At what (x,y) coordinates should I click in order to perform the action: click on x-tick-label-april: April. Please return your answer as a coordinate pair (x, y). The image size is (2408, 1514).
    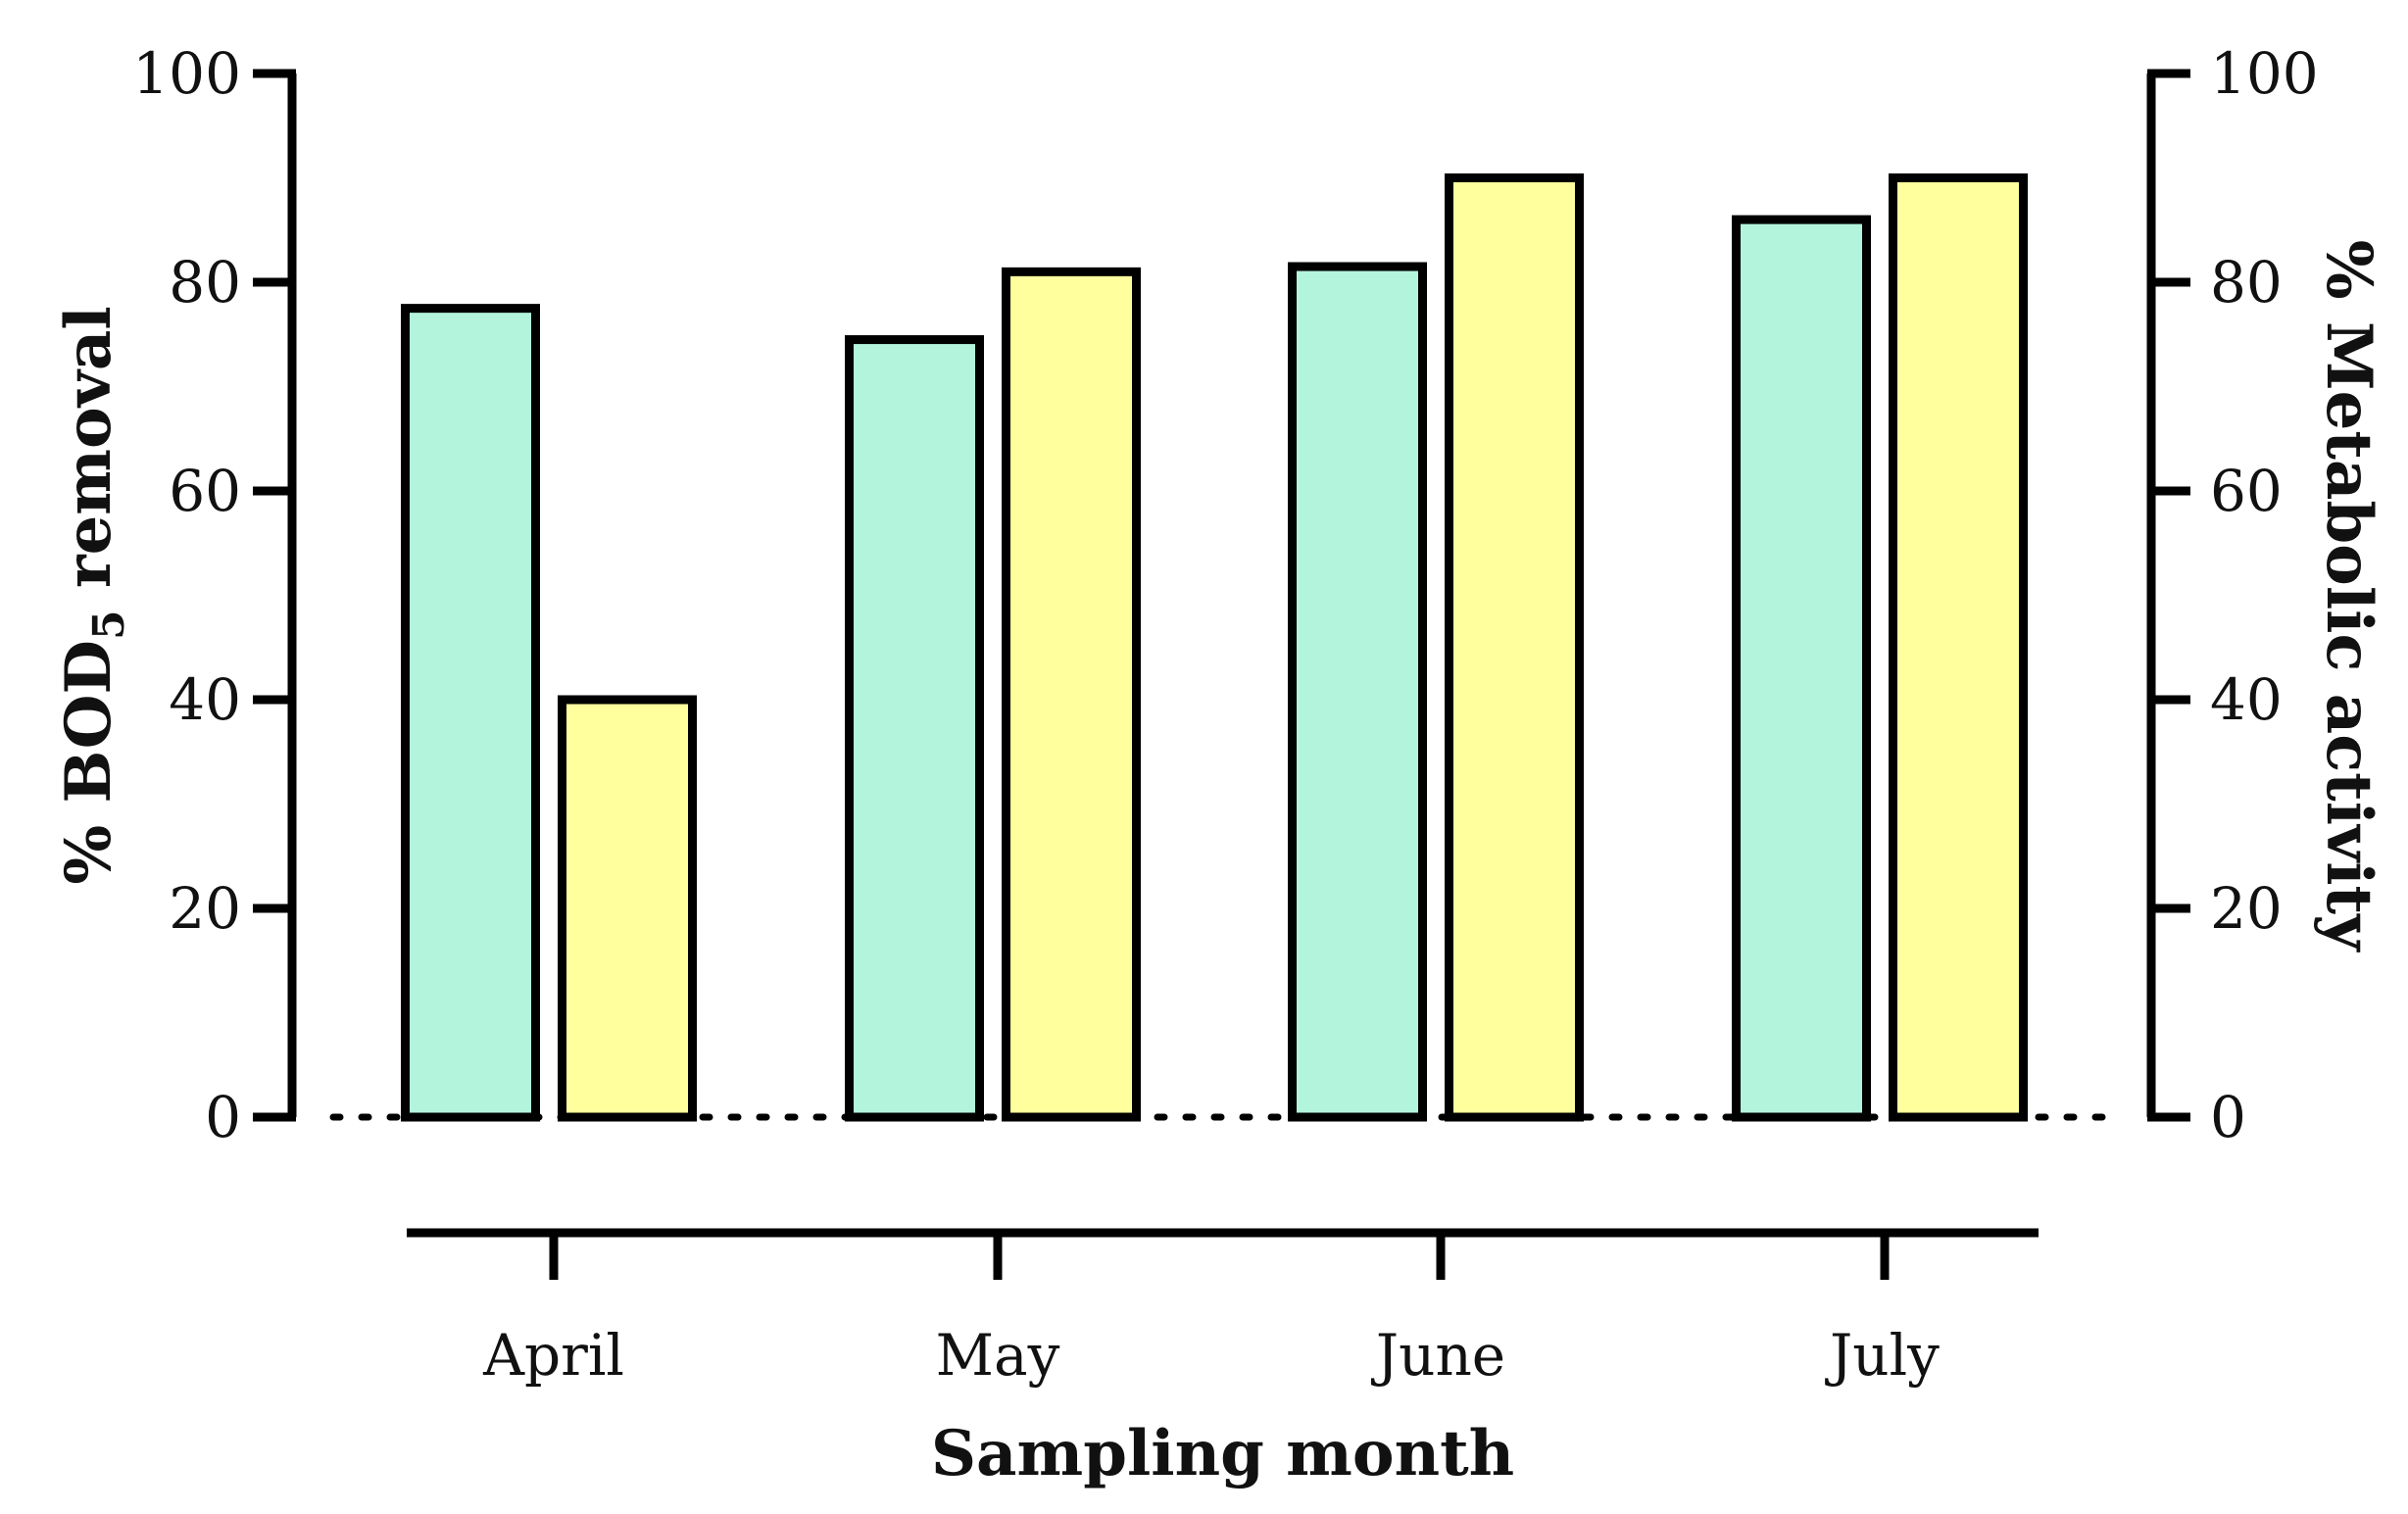
    Looking at the image, I should click on (553, 1355).